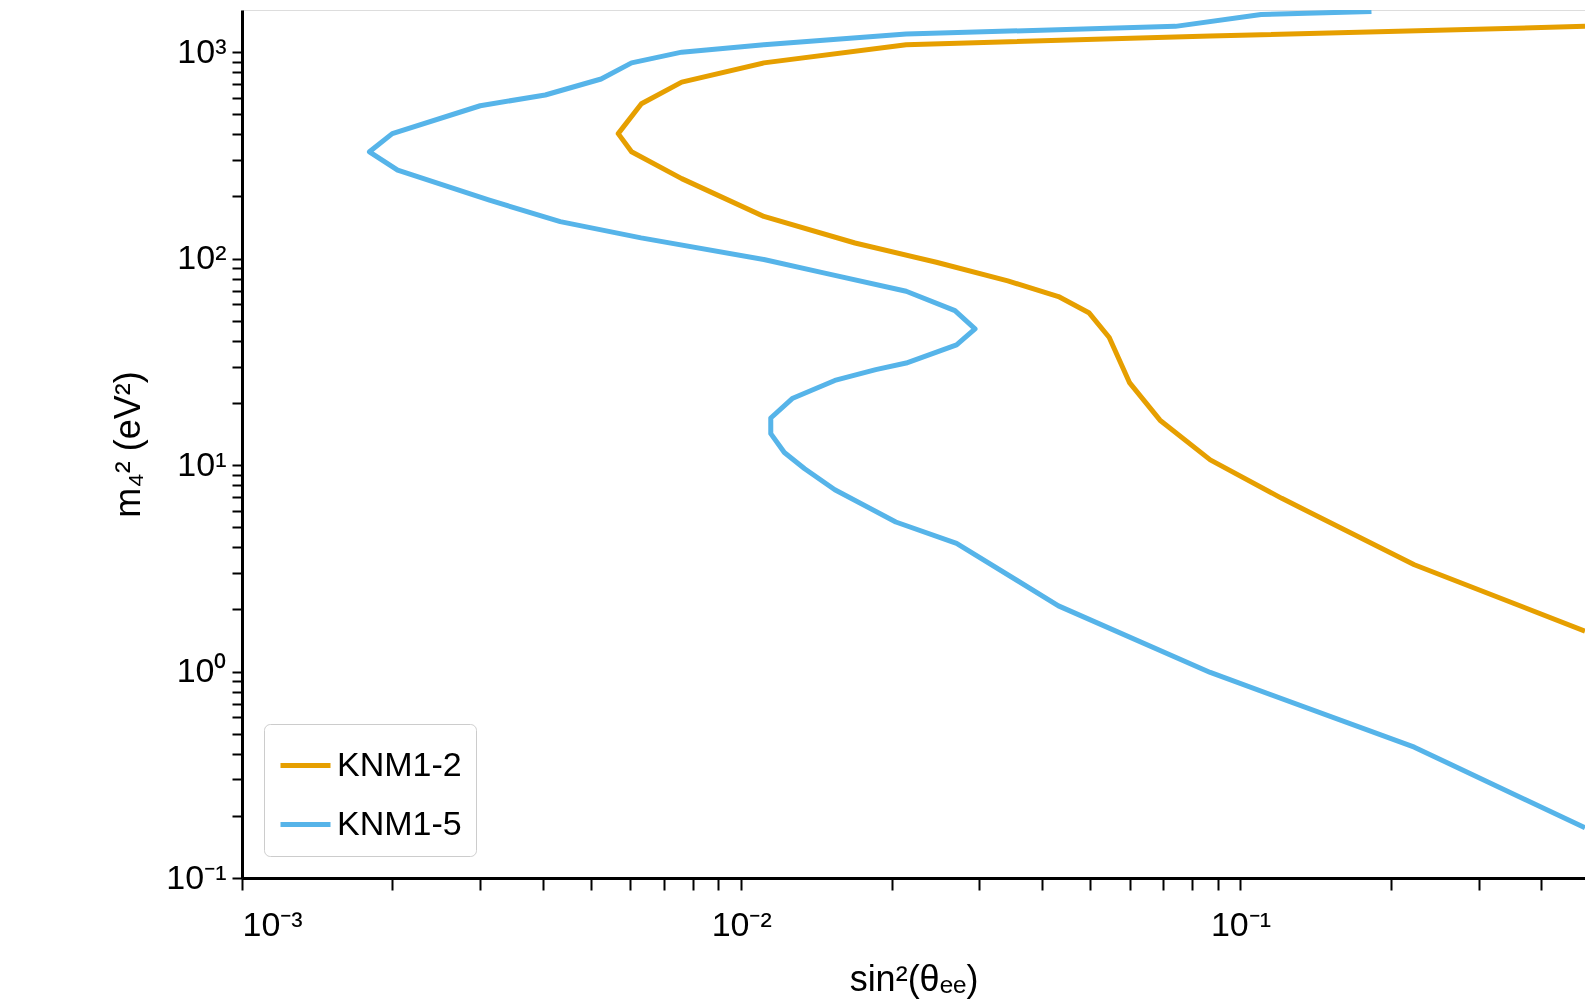 This screenshot has height=1007, width=1585. I want to click on legend-label: KNM1-2, so click(399, 763).